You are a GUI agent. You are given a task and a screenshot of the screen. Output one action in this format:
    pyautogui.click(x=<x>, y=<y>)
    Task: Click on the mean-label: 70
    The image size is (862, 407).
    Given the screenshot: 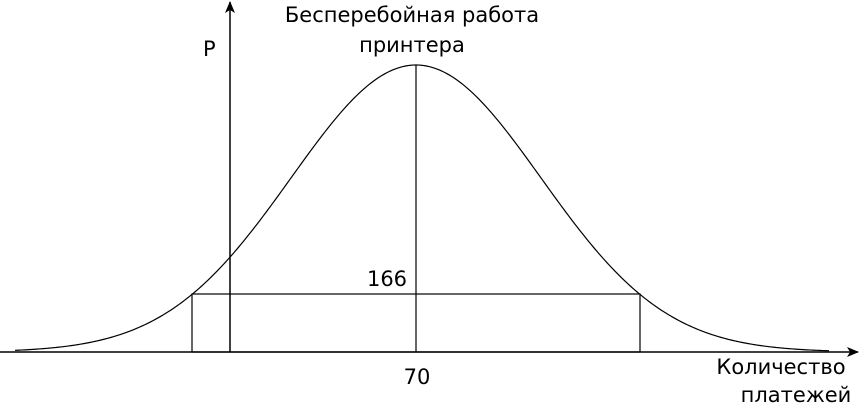 What is the action you would take?
    pyautogui.click(x=417, y=377)
    